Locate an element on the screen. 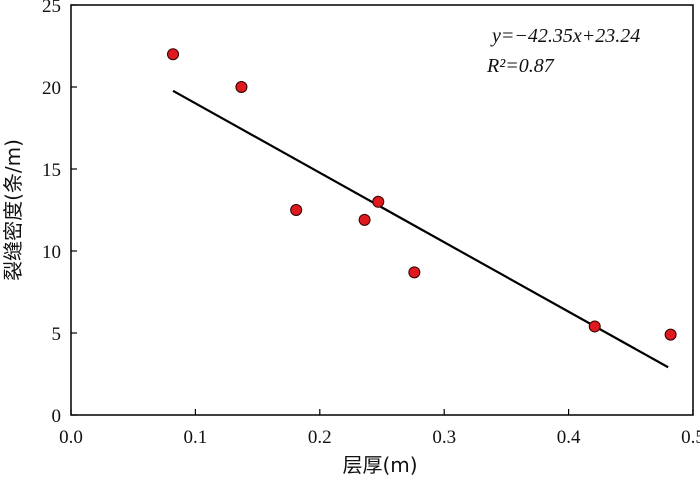 This screenshot has width=700, height=485. r-squared-annotation: R²=0.87 is located at coordinates (520, 66).